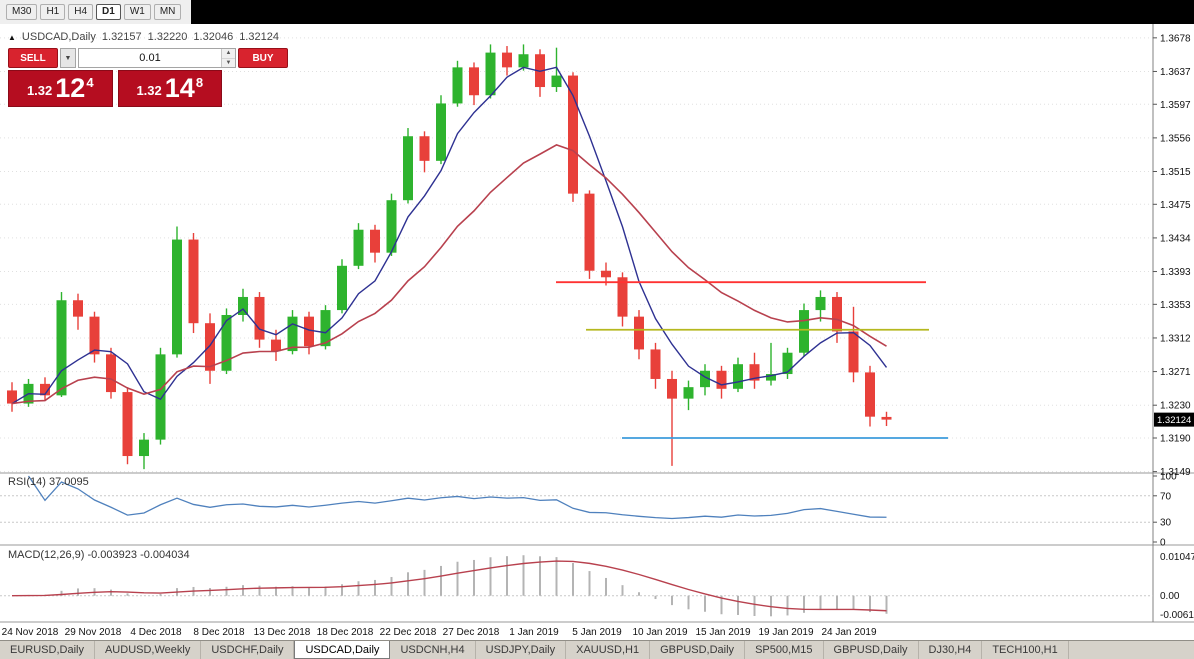  Describe the element at coordinates (121, 37) in the screenshot. I see `chart-open-value: 1.32157` at that location.